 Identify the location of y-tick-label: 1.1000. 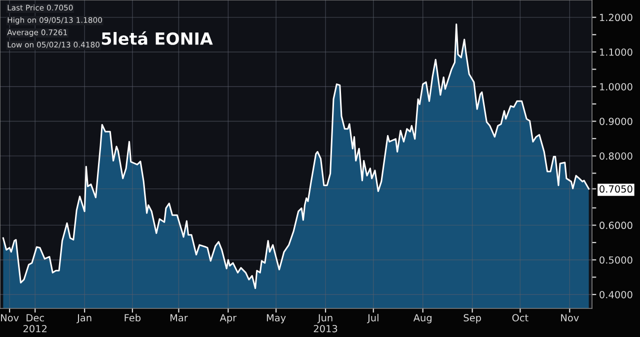
(616, 52).